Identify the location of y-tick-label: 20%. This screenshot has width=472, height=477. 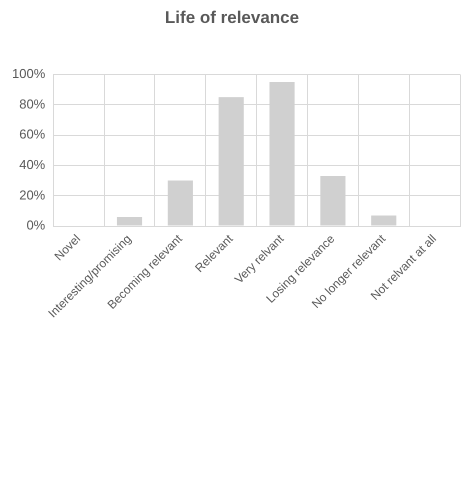
(32, 194).